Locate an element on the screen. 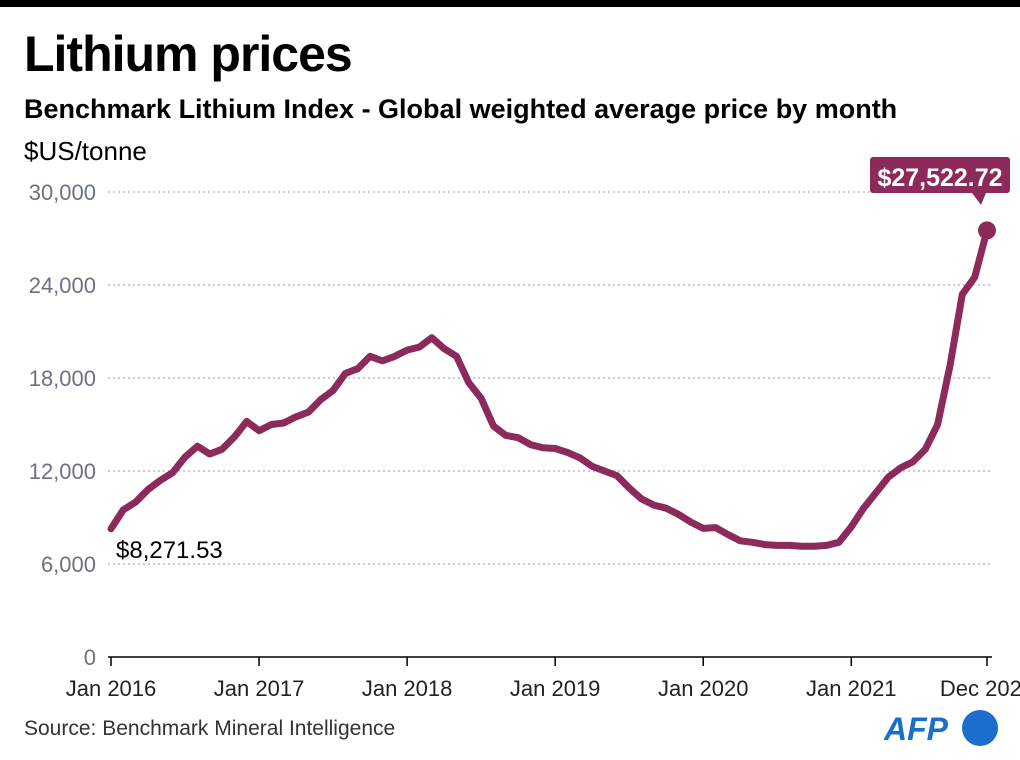 This screenshot has width=1020, height=760. y-tick-label: 18,000 is located at coordinates (62, 378).